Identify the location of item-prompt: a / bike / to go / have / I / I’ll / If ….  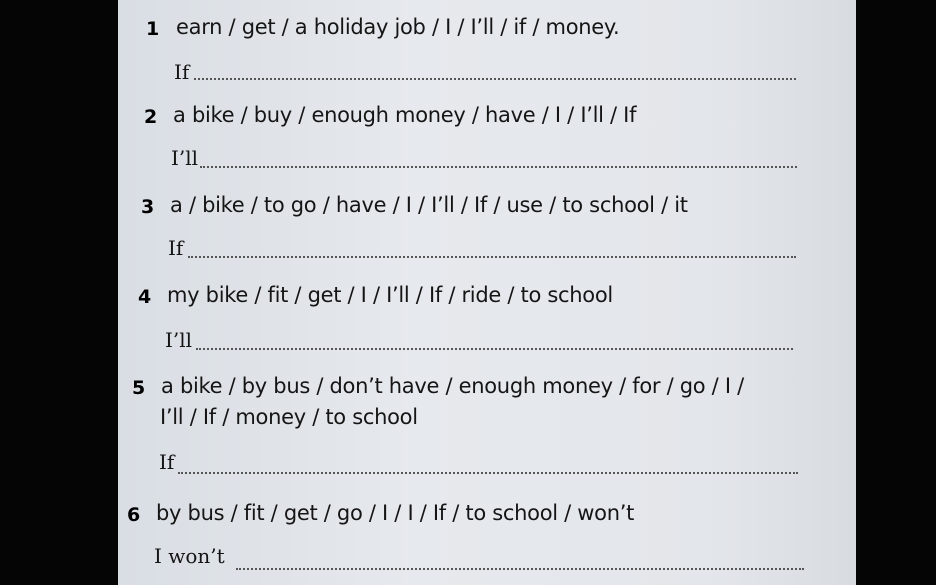
(429, 205).